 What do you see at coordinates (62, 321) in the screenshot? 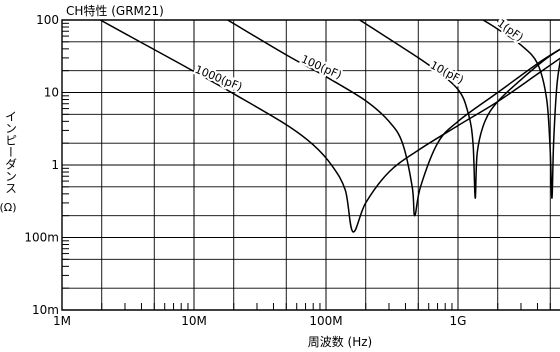
I see `x-tick-label: 1M` at bounding box center [62, 321].